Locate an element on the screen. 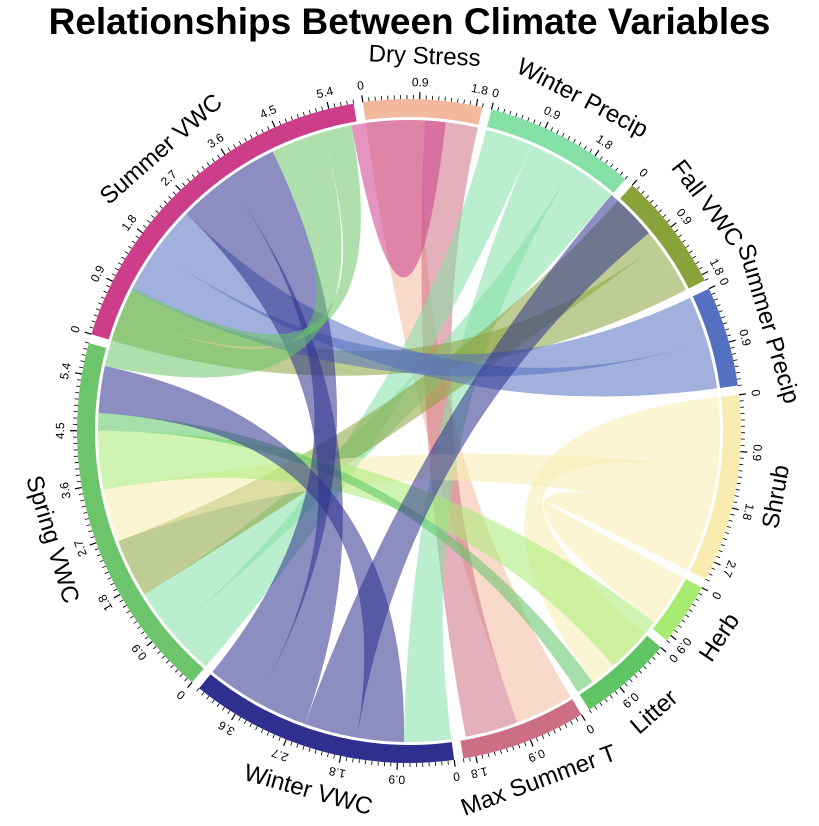 Image resolution: width=819 pixels, height=826 pixels. sector-arc-winter-vwc is located at coordinates (327, 718).